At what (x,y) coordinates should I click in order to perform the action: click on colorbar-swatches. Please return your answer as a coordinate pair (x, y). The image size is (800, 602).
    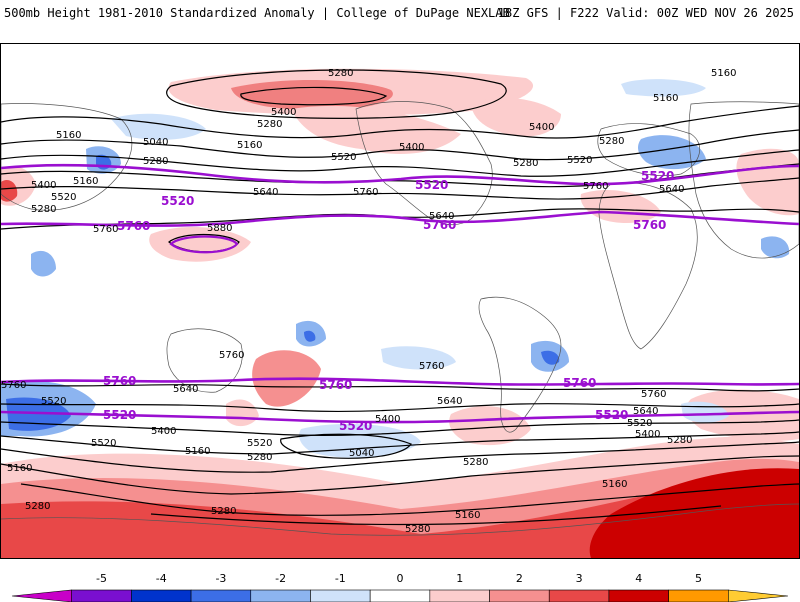
    Looking at the image, I should click on (400, 595).